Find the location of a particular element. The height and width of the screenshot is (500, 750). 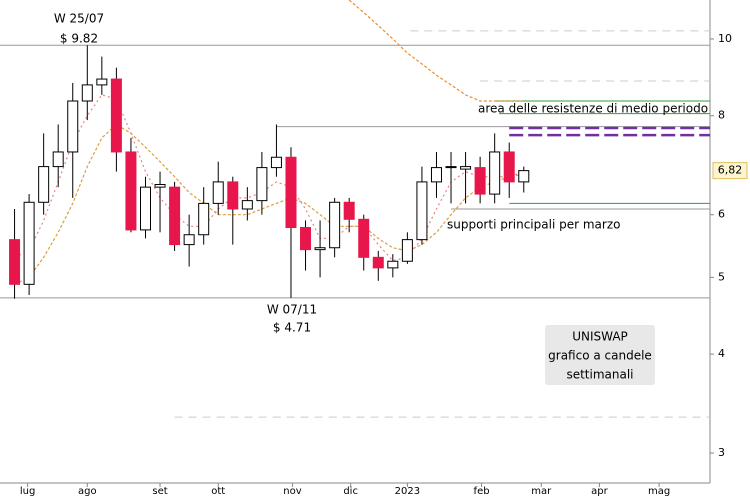

y-tick-label: 4 is located at coordinates (721, 353).